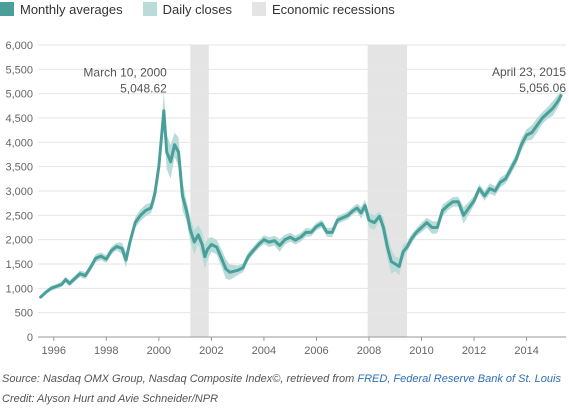 The width and height of the screenshot is (569, 417). What do you see at coordinates (369, 351) in the screenshot?
I see `x-tick-label: 2008` at bounding box center [369, 351].